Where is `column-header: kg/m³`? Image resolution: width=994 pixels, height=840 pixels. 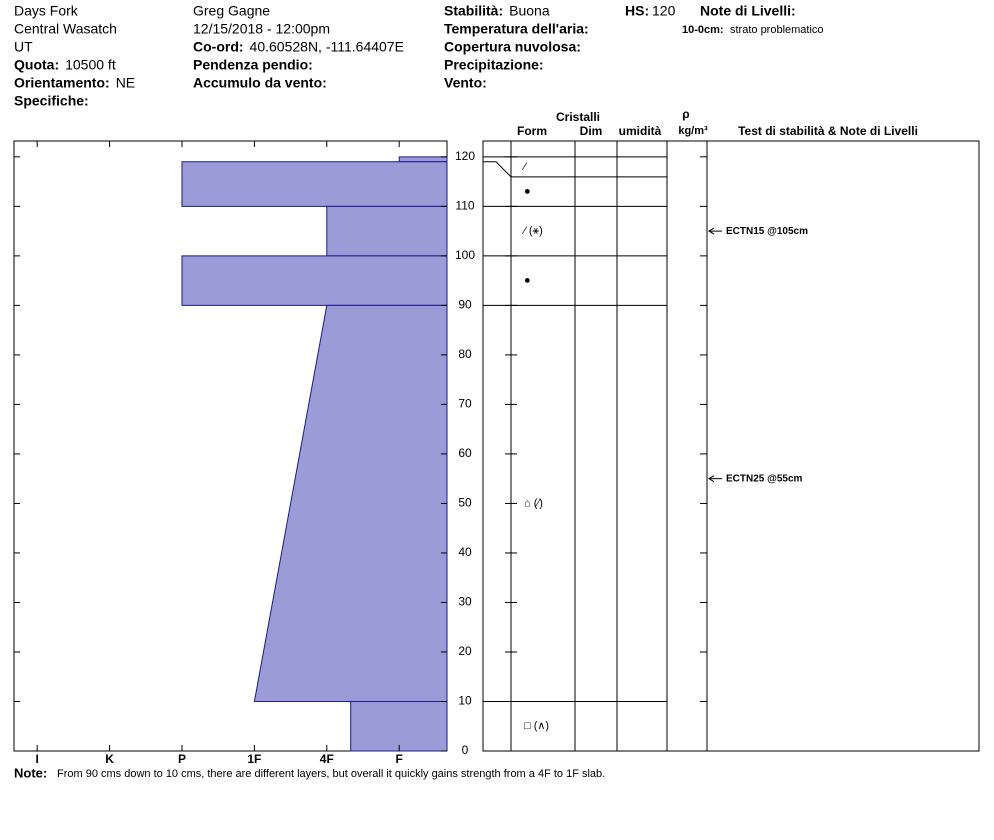
column-header: kg/m³ is located at coordinates (693, 131).